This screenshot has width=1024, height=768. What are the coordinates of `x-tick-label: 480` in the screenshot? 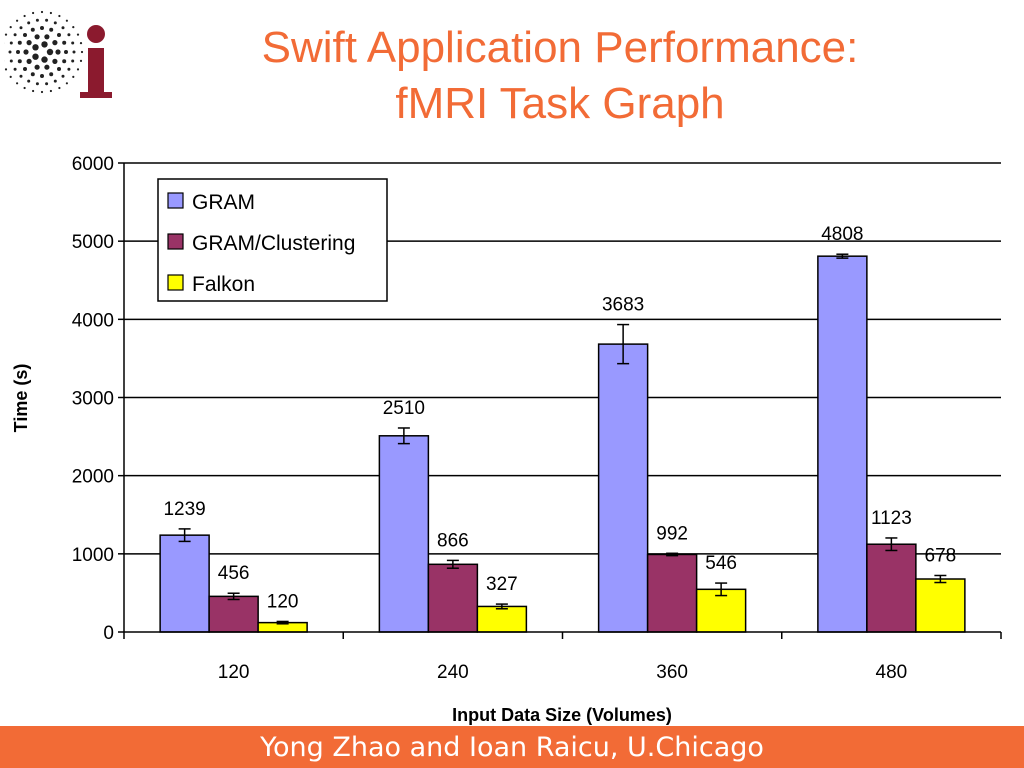 It's located at (892, 672).